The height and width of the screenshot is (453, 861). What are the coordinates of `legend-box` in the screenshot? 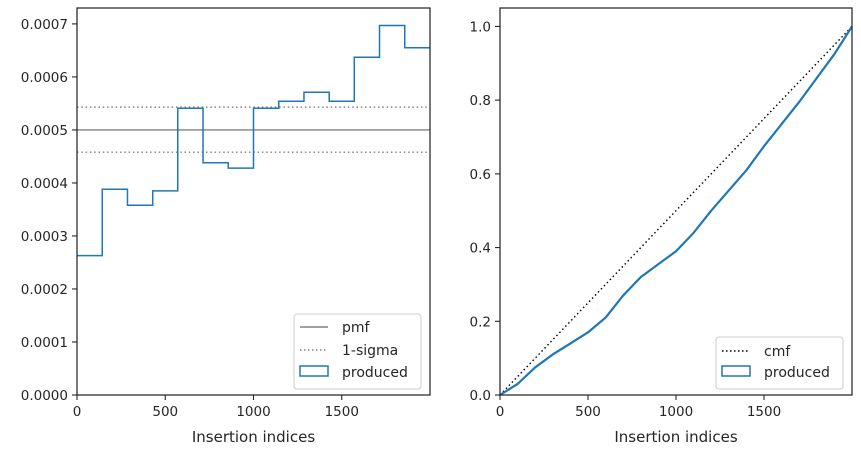 It's located at (357, 351).